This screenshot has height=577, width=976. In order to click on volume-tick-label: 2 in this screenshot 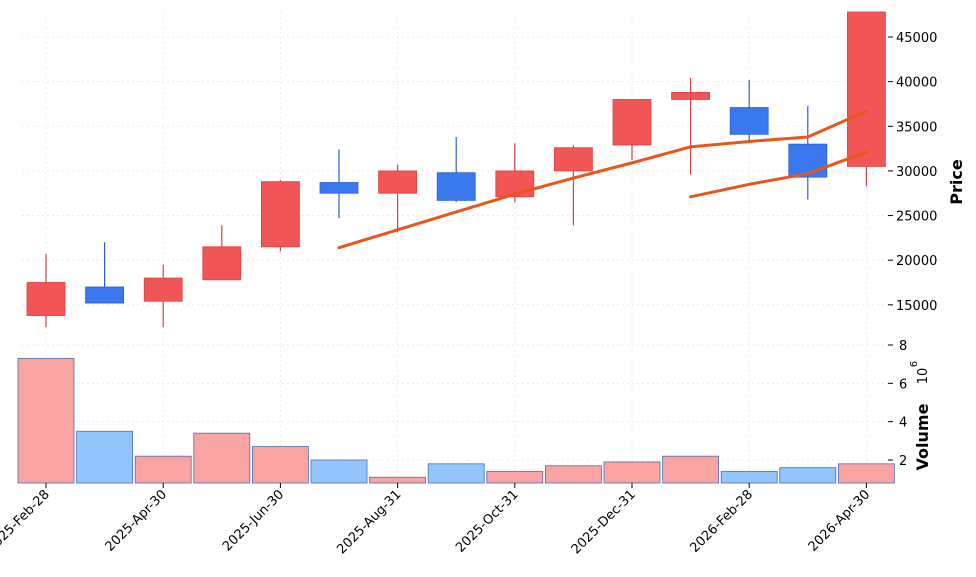, I will do `click(903, 461)`.